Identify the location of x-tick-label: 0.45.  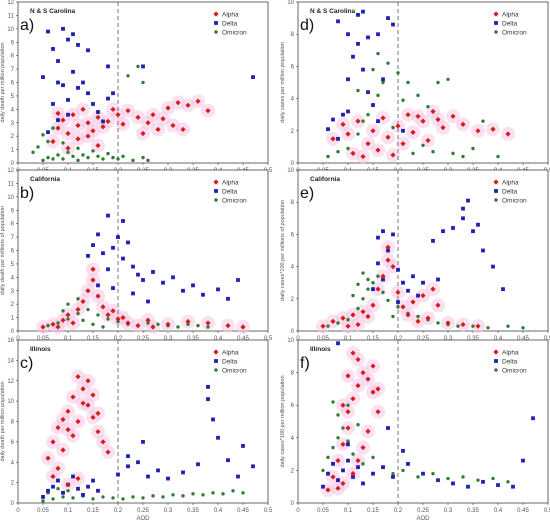
(243, 511).